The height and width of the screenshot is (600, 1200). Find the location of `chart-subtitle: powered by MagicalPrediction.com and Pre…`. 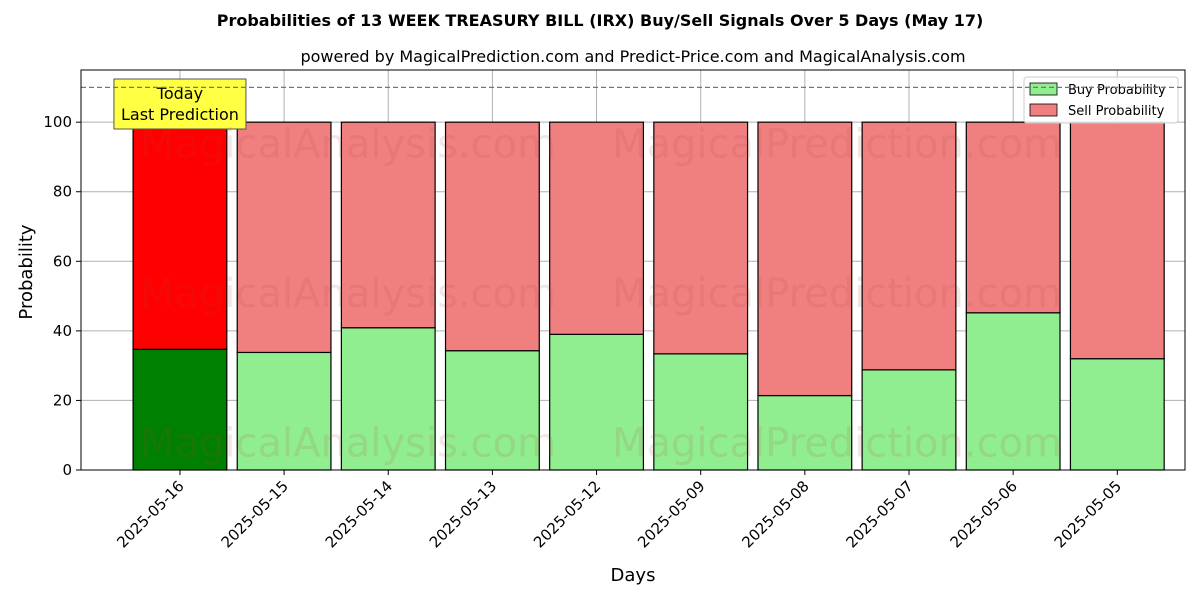

chart-subtitle: powered by MagicalPrediction.com and Pre… is located at coordinates (632, 56).